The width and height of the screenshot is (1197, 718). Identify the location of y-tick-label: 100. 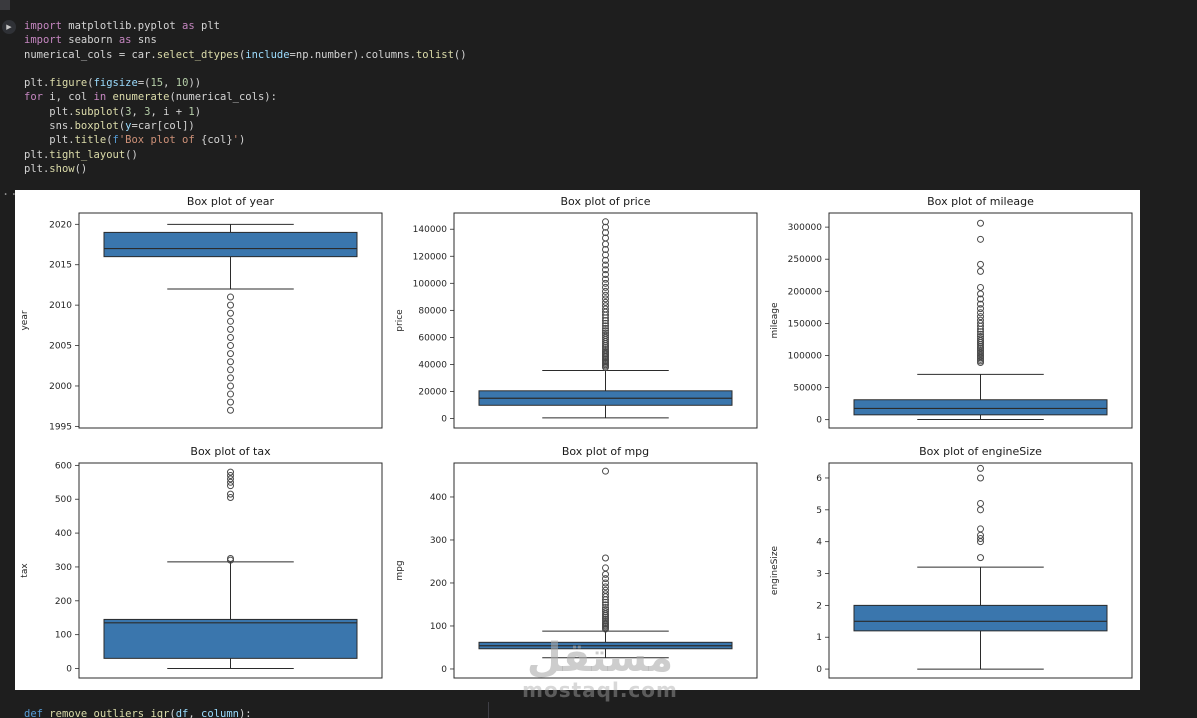
(438, 627).